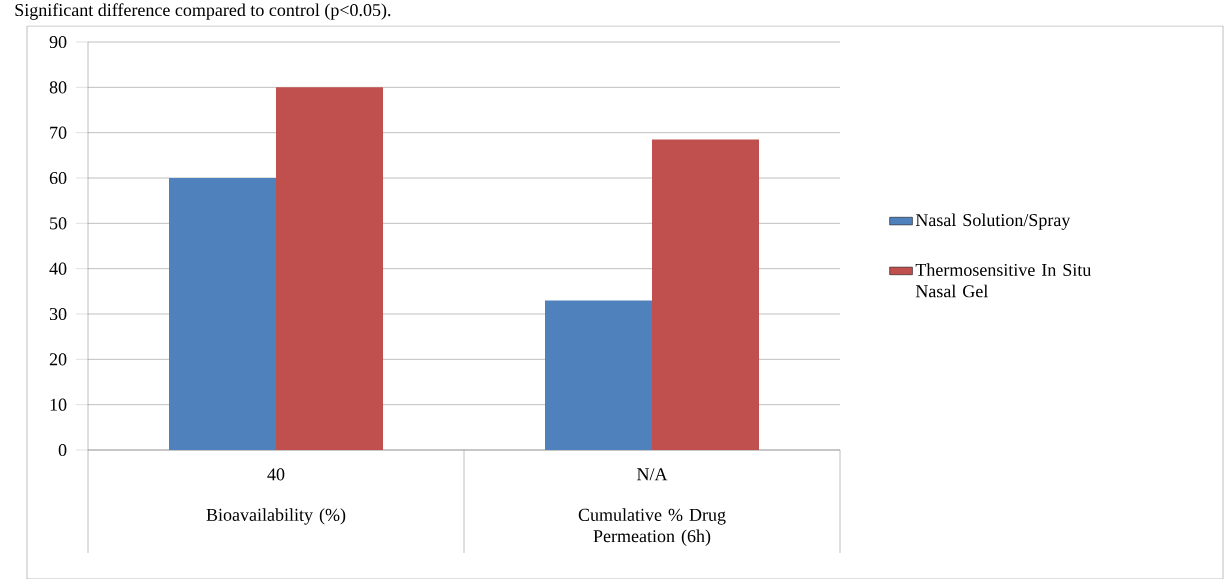 The width and height of the screenshot is (1225, 579). I want to click on x-tick-label: Bioavailability (%), so click(276, 516).